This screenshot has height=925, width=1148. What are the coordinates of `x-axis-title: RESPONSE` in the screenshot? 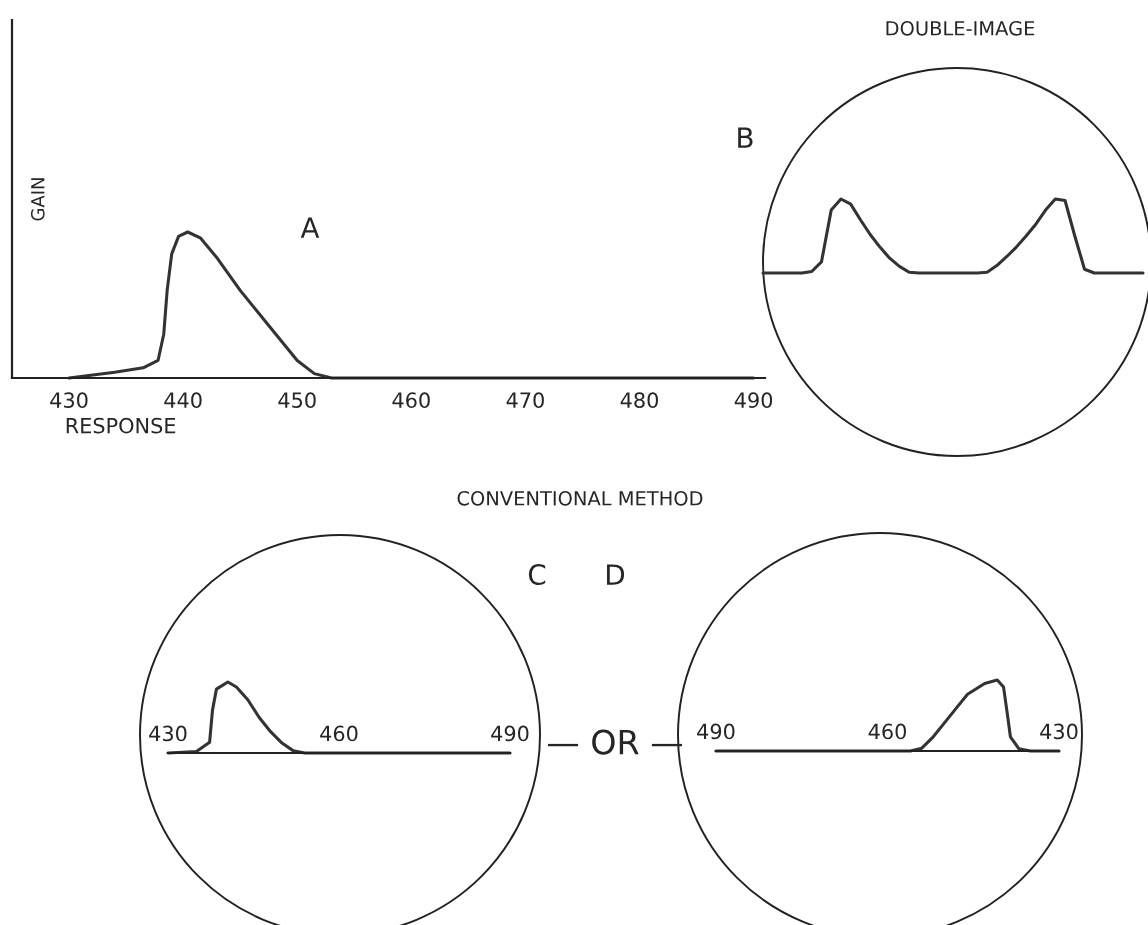 It's located at (121, 425).